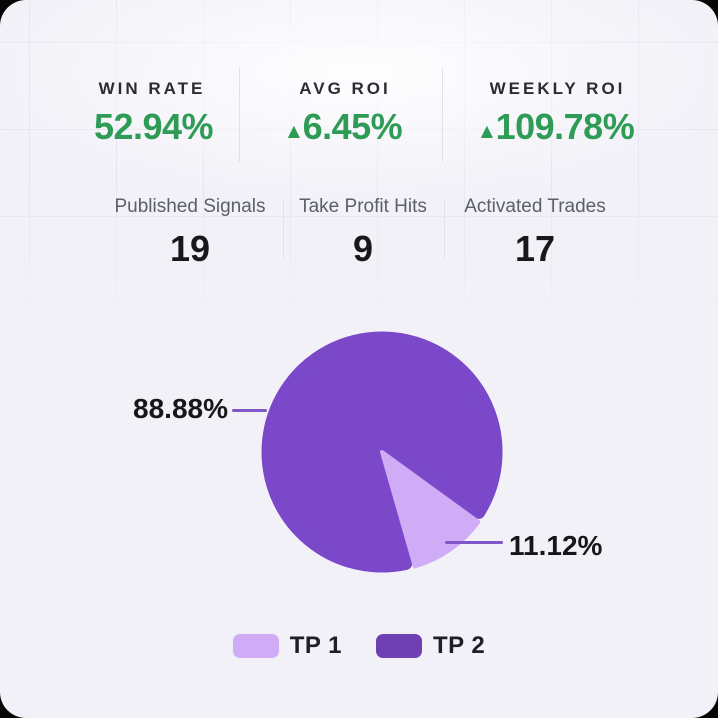 The width and height of the screenshot is (718, 718). Describe the element at coordinates (190, 248) in the screenshot. I see `count-value: 19` at that location.